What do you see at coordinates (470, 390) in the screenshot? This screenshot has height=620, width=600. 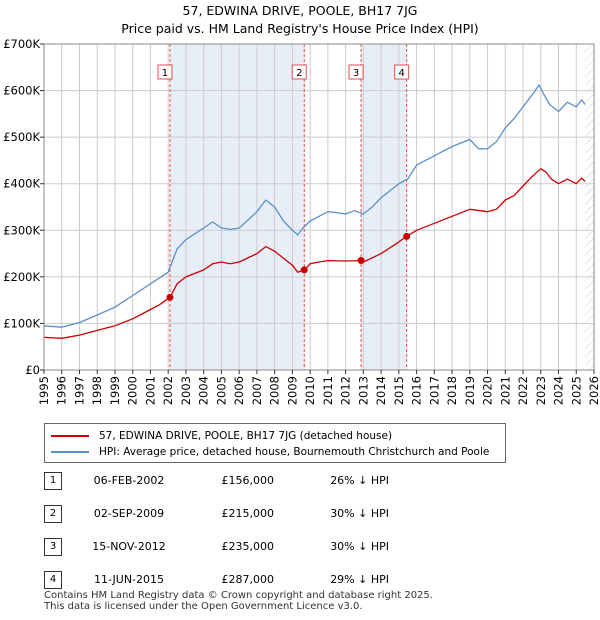 I see `x-tick-label: 2019` at bounding box center [470, 390].